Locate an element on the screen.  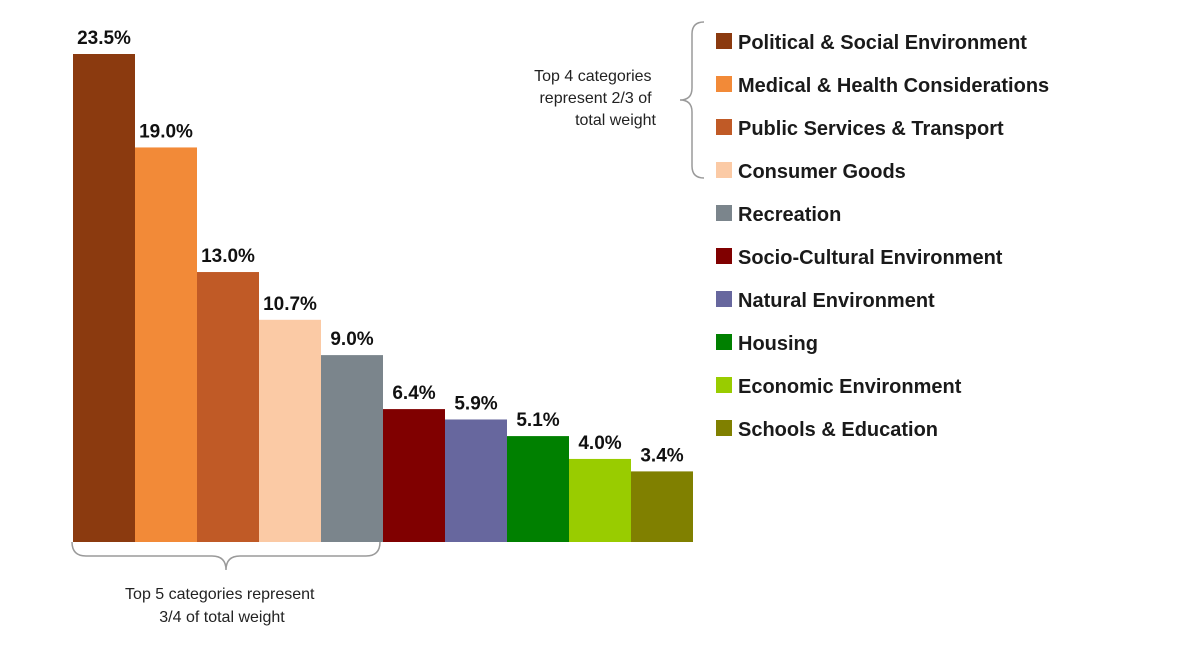
legend-item-3: Public Services & Transport is located at coordinates (860, 129).